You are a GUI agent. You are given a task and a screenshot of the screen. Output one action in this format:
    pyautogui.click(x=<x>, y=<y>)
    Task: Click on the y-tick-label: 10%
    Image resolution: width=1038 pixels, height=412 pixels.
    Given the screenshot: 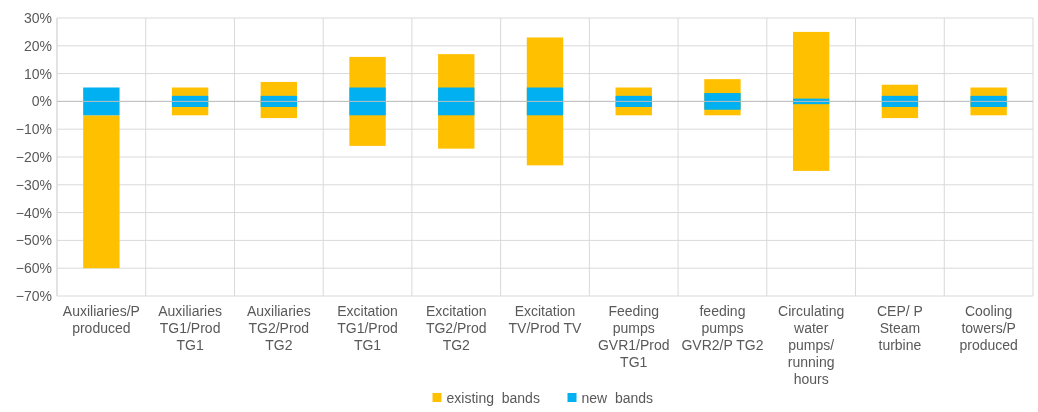 What is the action you would take?
    pyautogui.click(x=37, y=73)
    